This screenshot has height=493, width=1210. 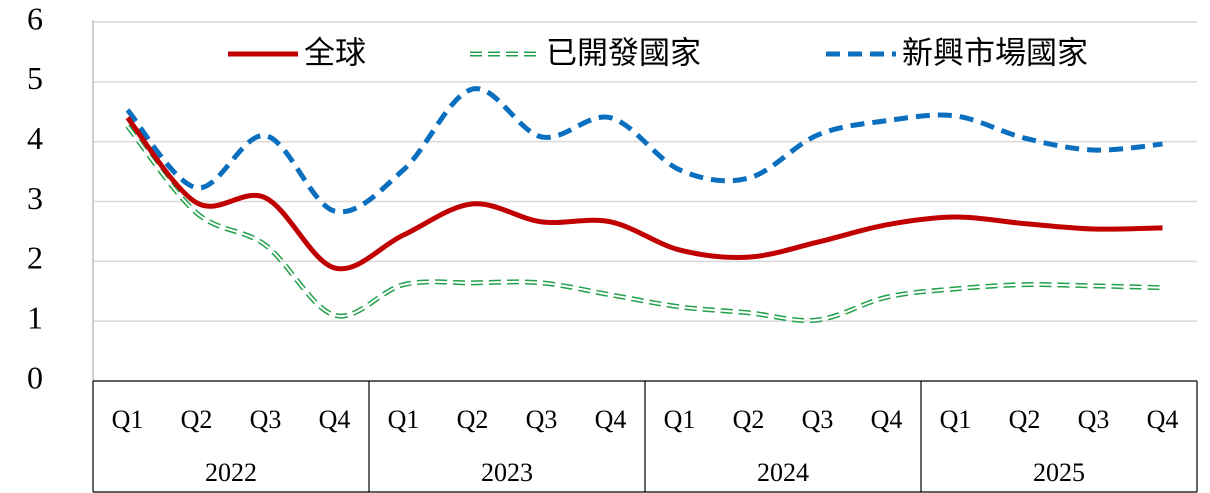 What do you see at coordinates (35, 138) in the screenshot?
I see `y-tick-label: 4` at bounding box center [35, 138].